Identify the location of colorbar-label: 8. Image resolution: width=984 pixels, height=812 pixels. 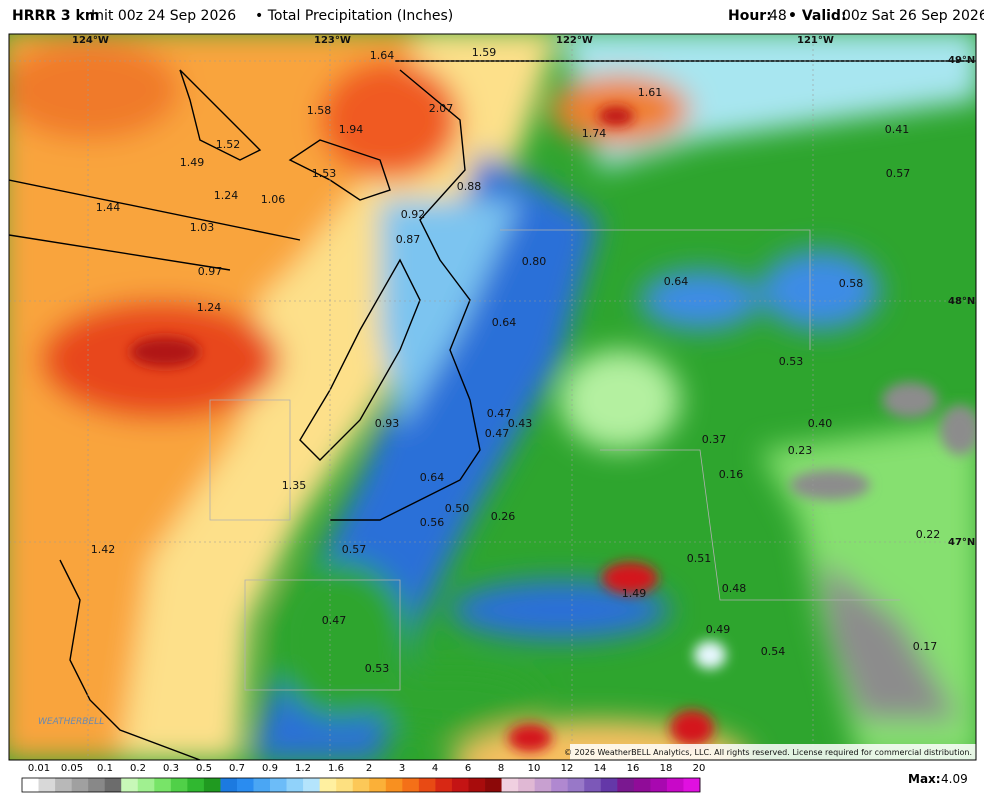
(501, 768).